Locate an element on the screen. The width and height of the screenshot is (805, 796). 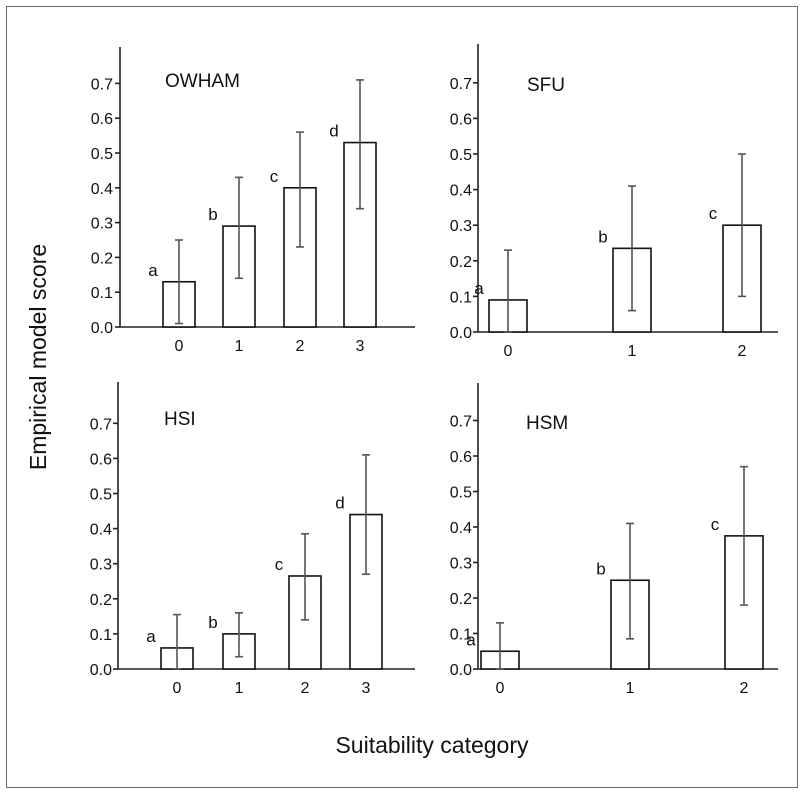
panel-title: SFU is located at coordinates (546, 85).